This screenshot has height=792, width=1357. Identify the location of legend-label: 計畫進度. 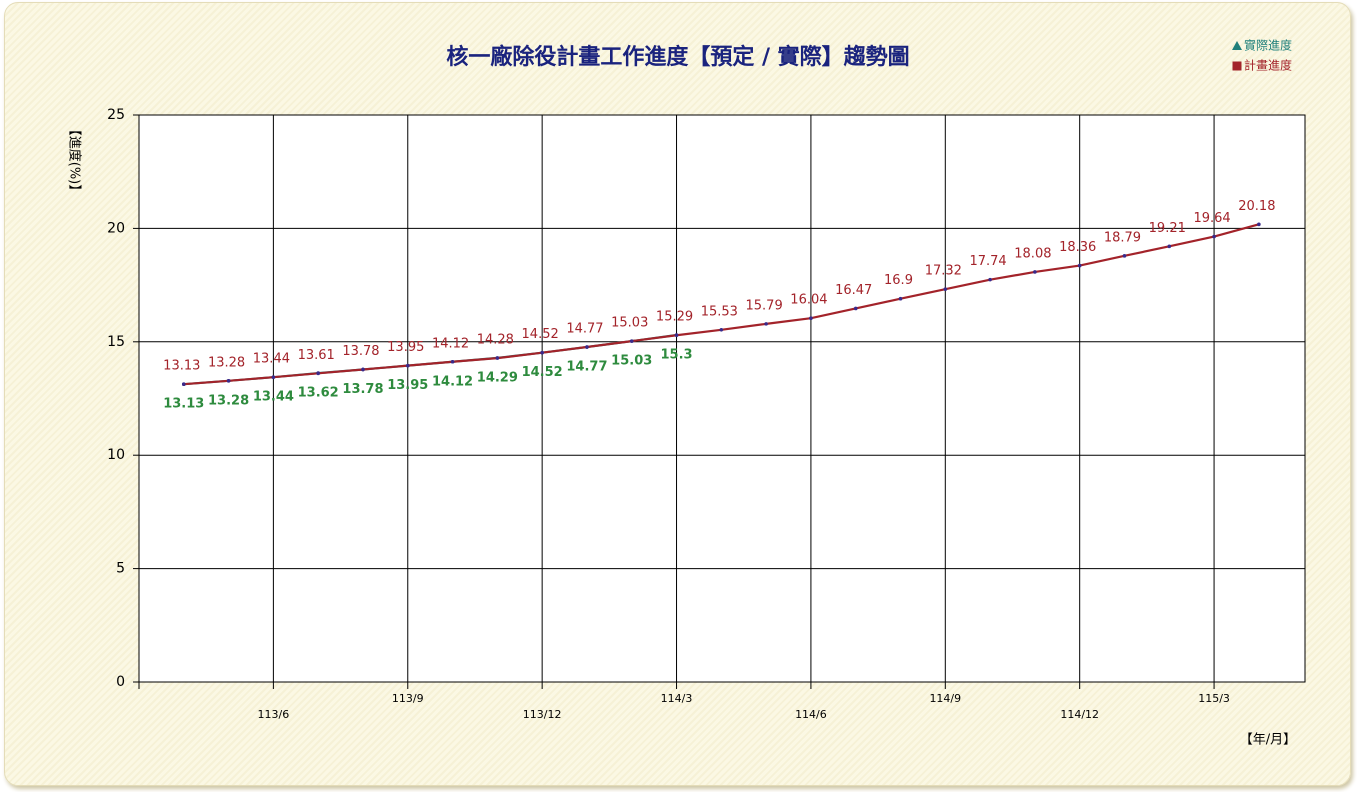
(1268, 65).